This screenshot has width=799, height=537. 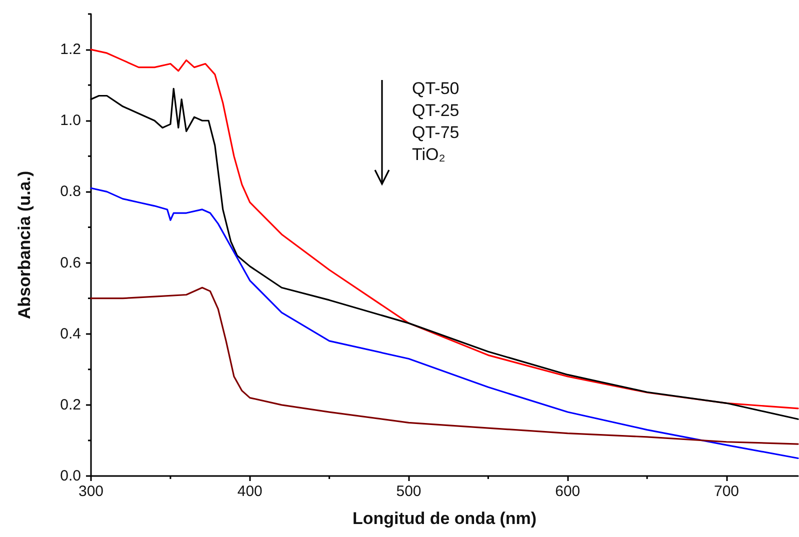 I want to click on y-tick-label: 0.2, so click(x=70, y=405).